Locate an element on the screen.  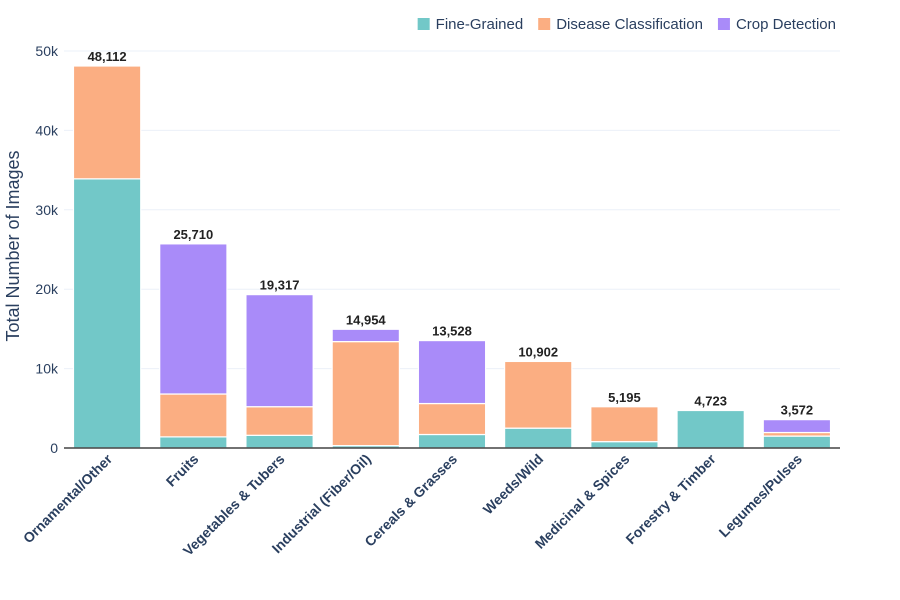
y-tick-label: 10k is located at coordinates (47, 369).